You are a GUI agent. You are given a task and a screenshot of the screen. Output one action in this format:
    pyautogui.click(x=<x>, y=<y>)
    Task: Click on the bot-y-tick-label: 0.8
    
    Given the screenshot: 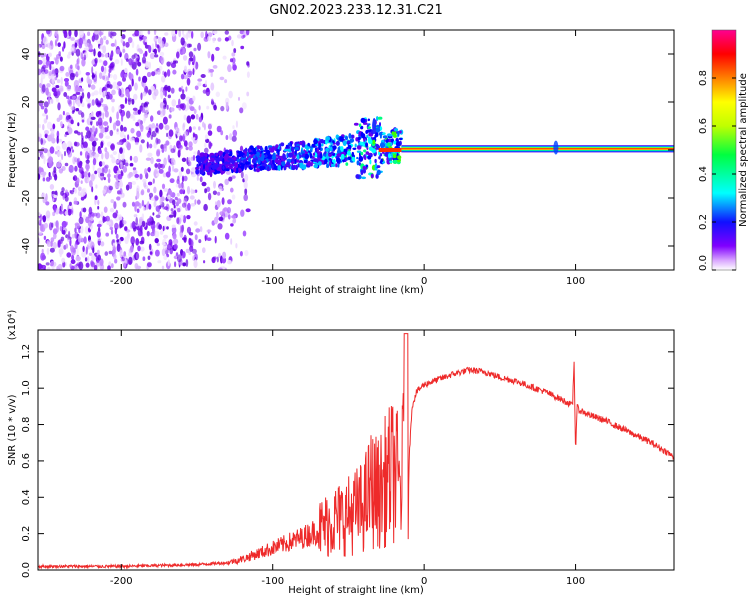 What is the action you would take?
    pyautogui.click(x=26, y=425)
    